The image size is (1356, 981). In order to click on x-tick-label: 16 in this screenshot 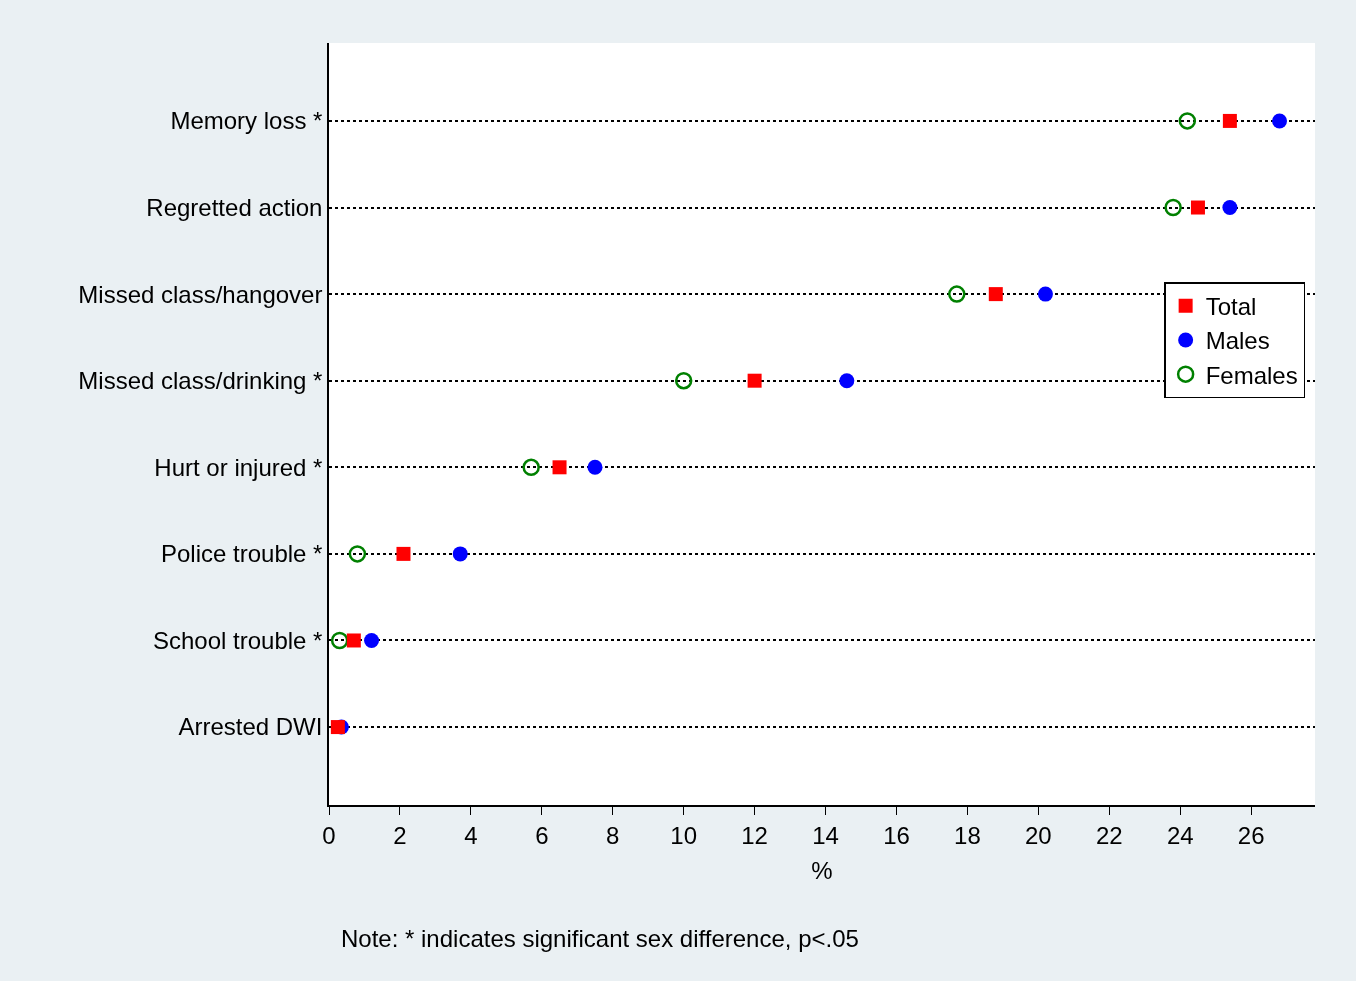, I will do `click(896, 835)`.